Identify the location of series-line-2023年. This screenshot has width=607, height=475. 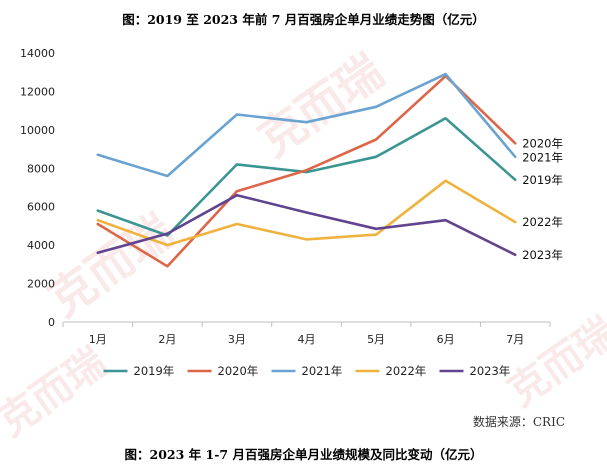
(306, 225).